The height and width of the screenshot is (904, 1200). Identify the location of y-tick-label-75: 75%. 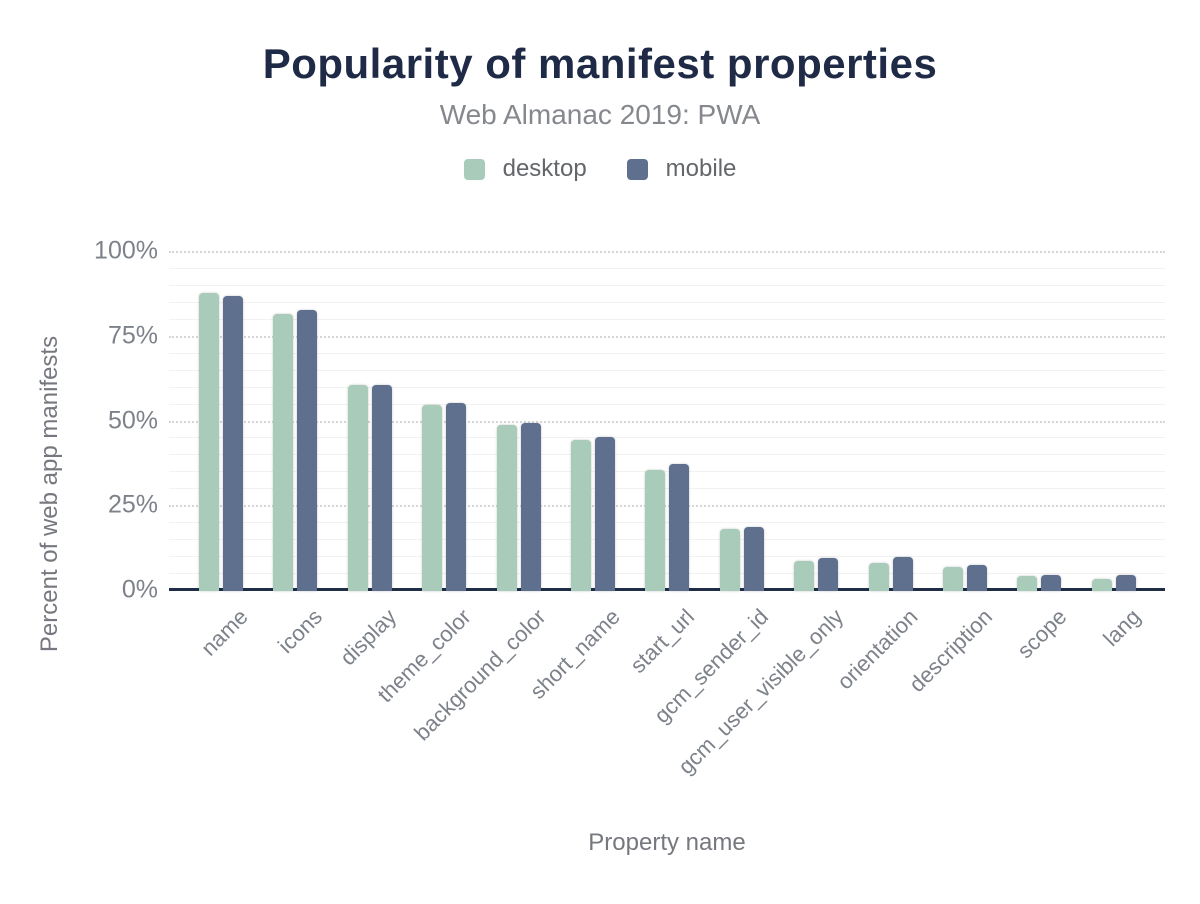
(132, 335).